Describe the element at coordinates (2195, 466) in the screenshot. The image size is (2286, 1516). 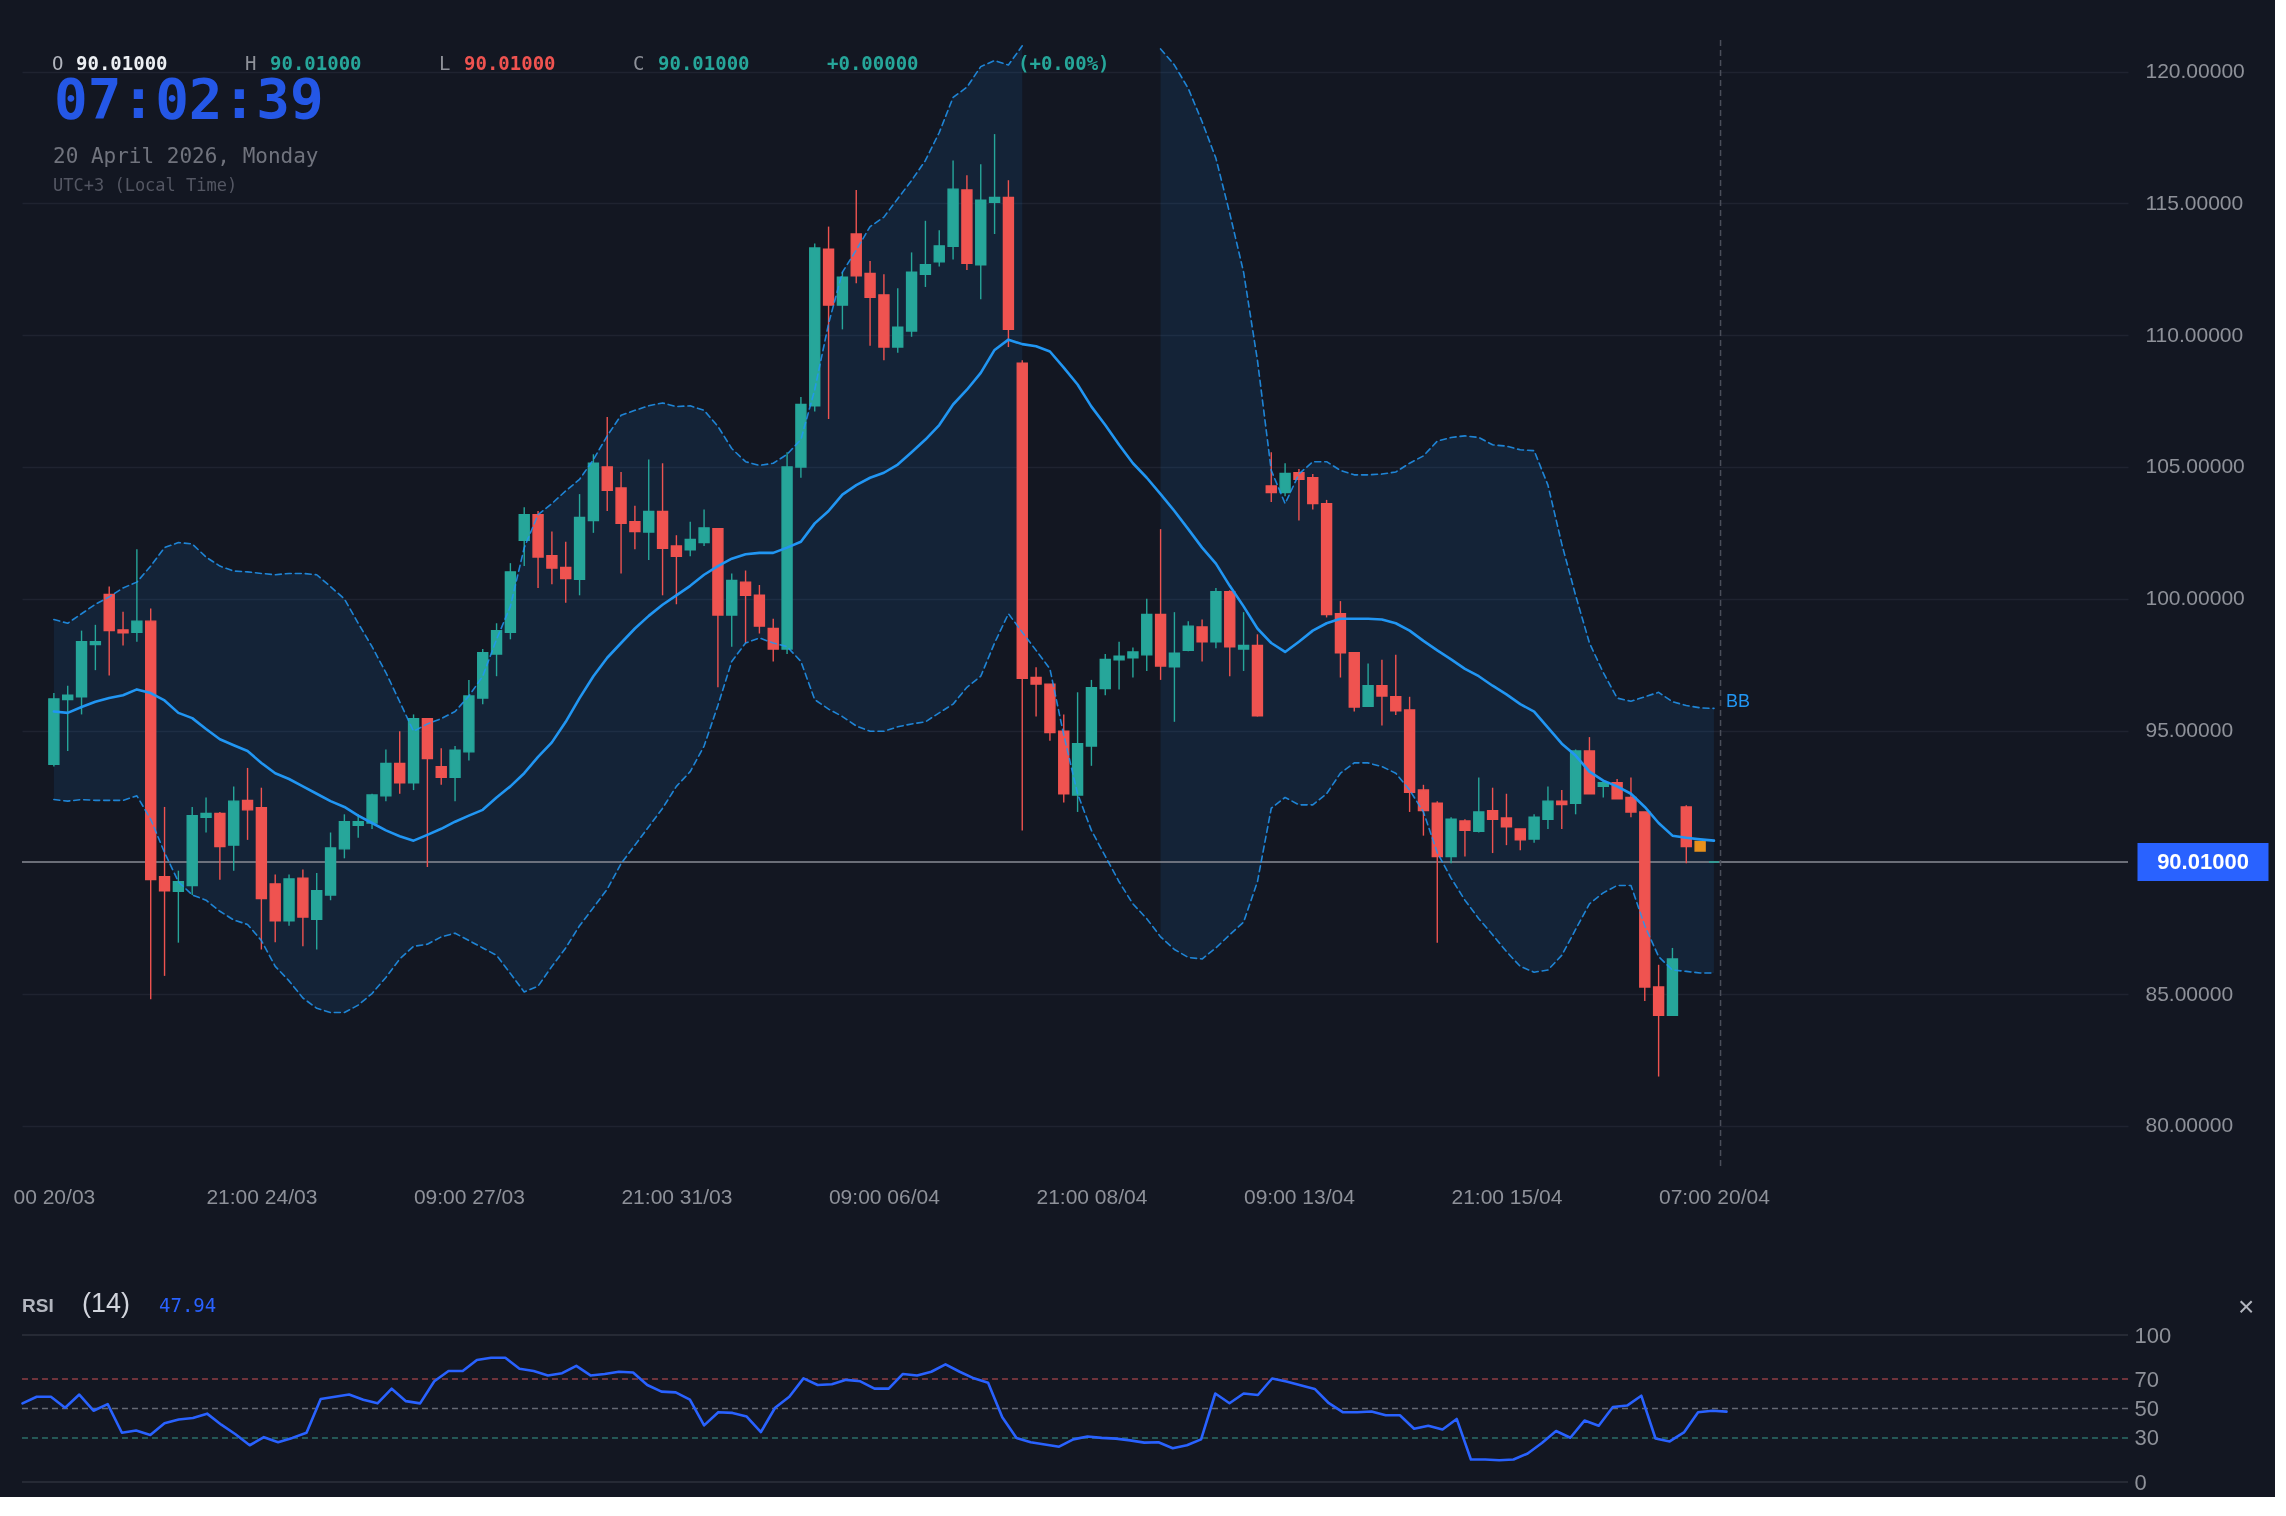
I see `y-tick-label: 105.00000` at that location.